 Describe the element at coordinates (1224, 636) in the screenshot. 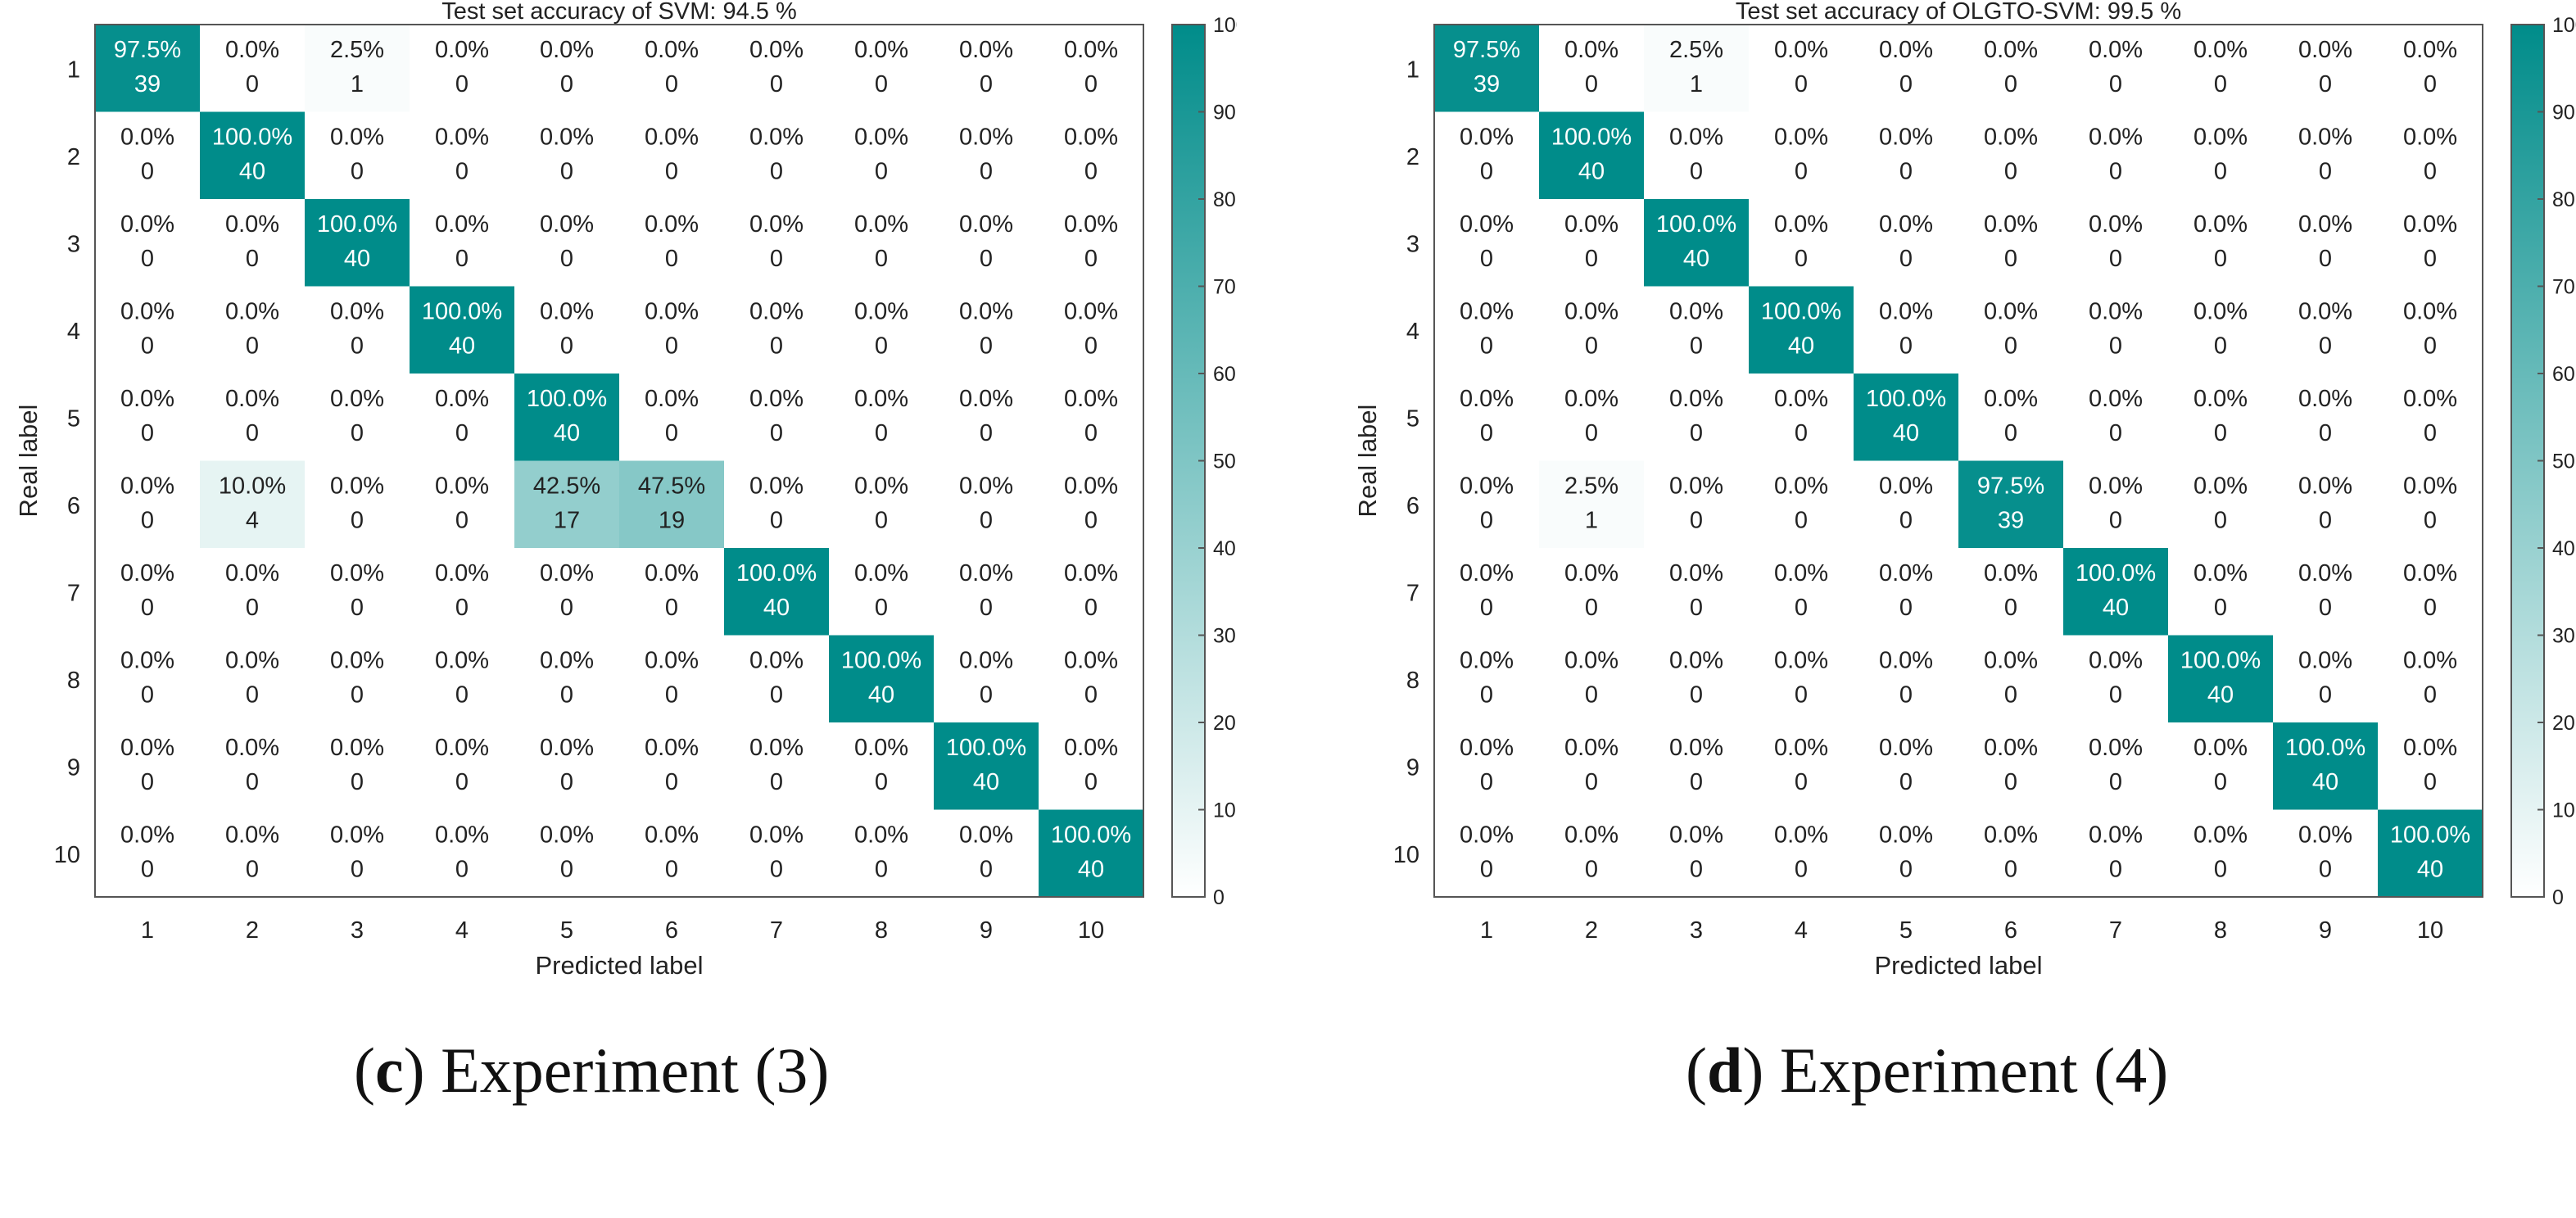

I see `colorbar-tick-label: 30` at that location.